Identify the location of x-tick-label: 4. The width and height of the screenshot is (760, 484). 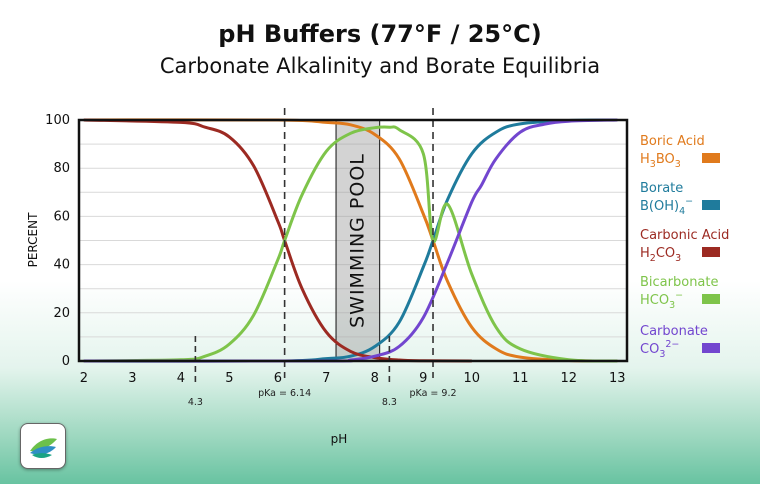
(181, 378).